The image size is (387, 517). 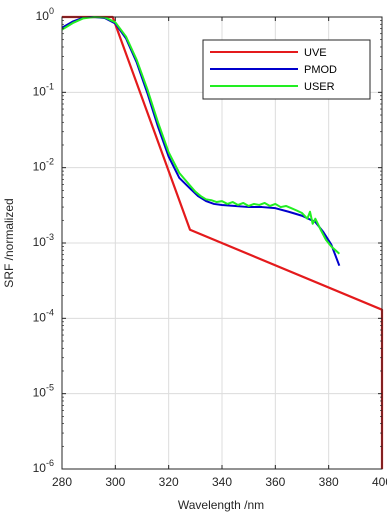 I want to click on x-axis-label: Wavelength /nm, so click(x=221, y=505).